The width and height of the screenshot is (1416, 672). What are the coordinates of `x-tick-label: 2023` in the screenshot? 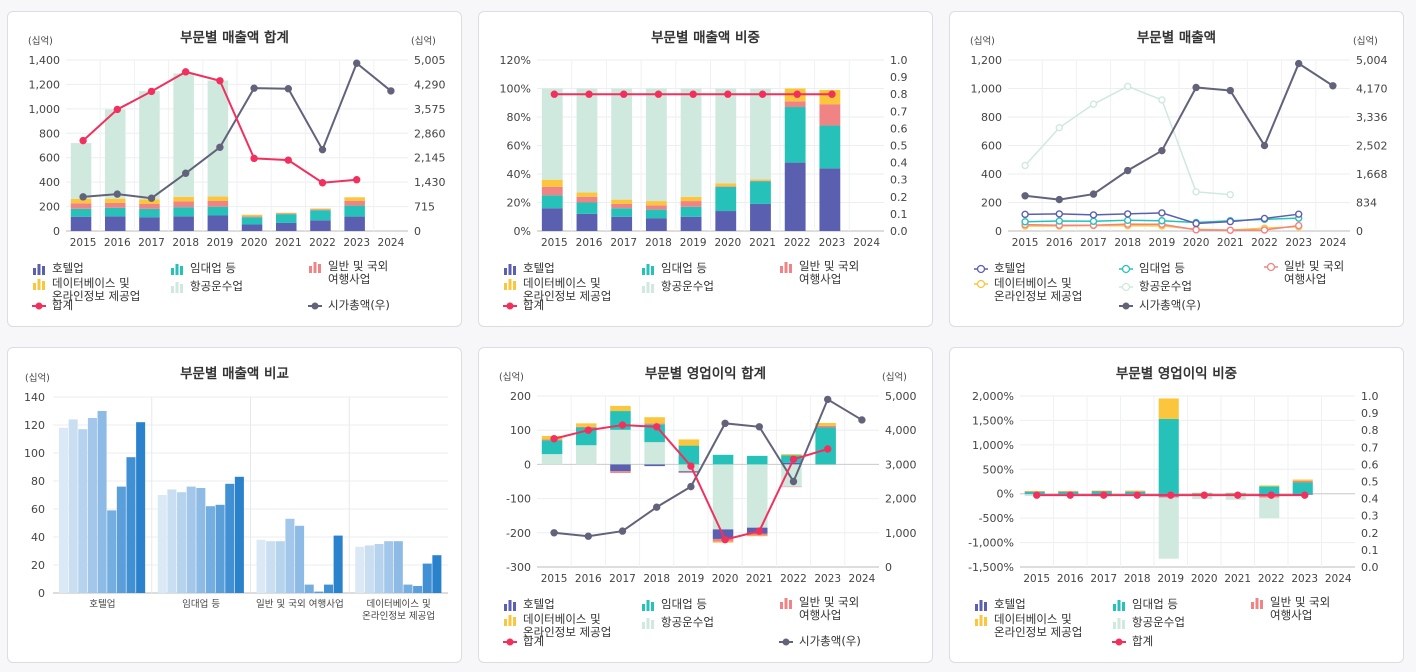 It's located at (1304, 579).